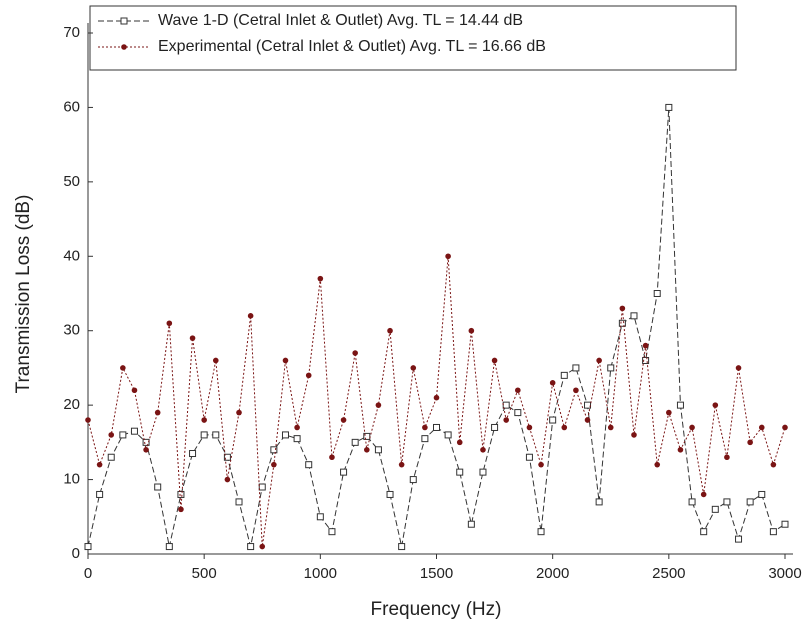 The image size is (810, 633). Describe the element at coordinates (71, 479) in the screenshot. I see `y-tick-label: 10` at that location.